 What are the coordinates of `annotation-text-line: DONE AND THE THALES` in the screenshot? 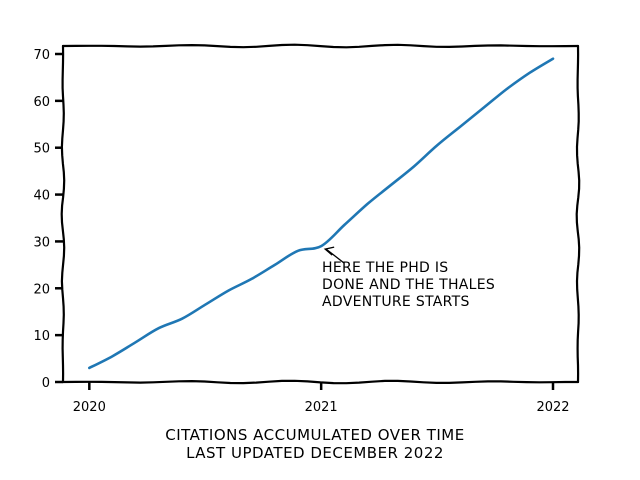 It's located at (408, 285).